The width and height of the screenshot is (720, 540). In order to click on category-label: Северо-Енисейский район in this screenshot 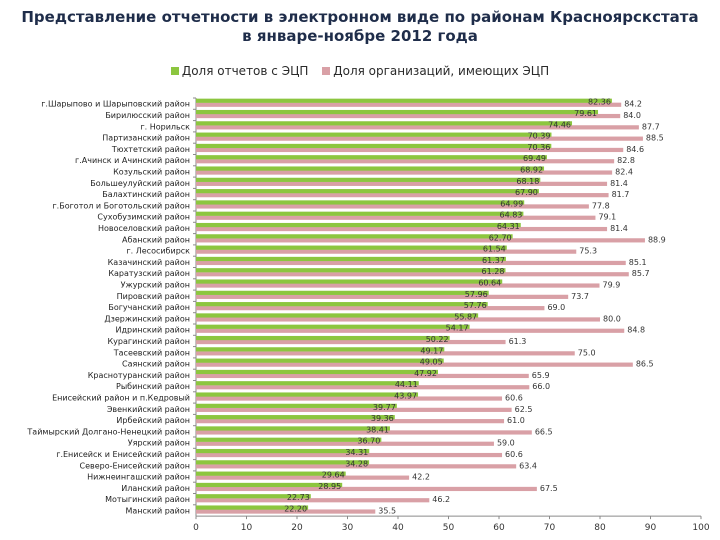, I will do `click(135, 465)`.